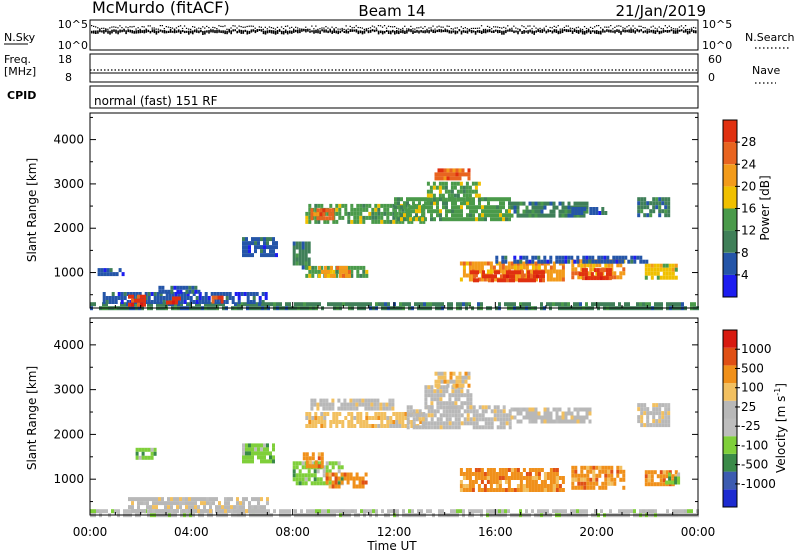 Image resolution: width=800 pixels, height=558 pixels. Describe the element at coordinates (730, 285) in the screenshot. I see `colorbar-block` at that location.